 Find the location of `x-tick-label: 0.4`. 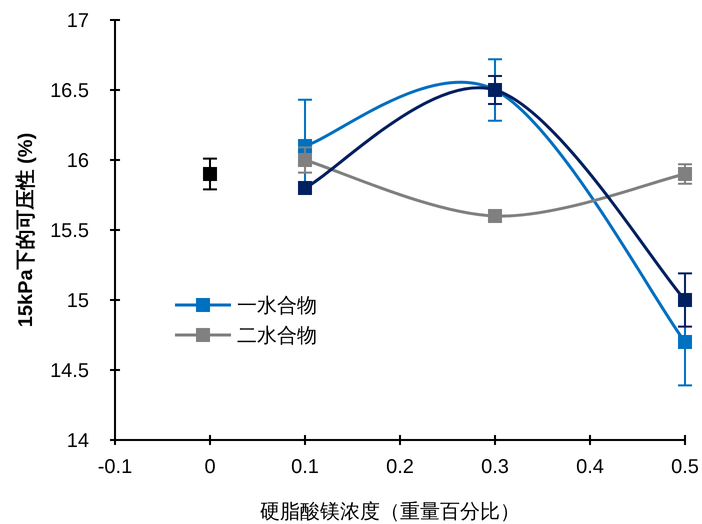

x-tick-label: 0.4 is located at coordinates (590, 467).